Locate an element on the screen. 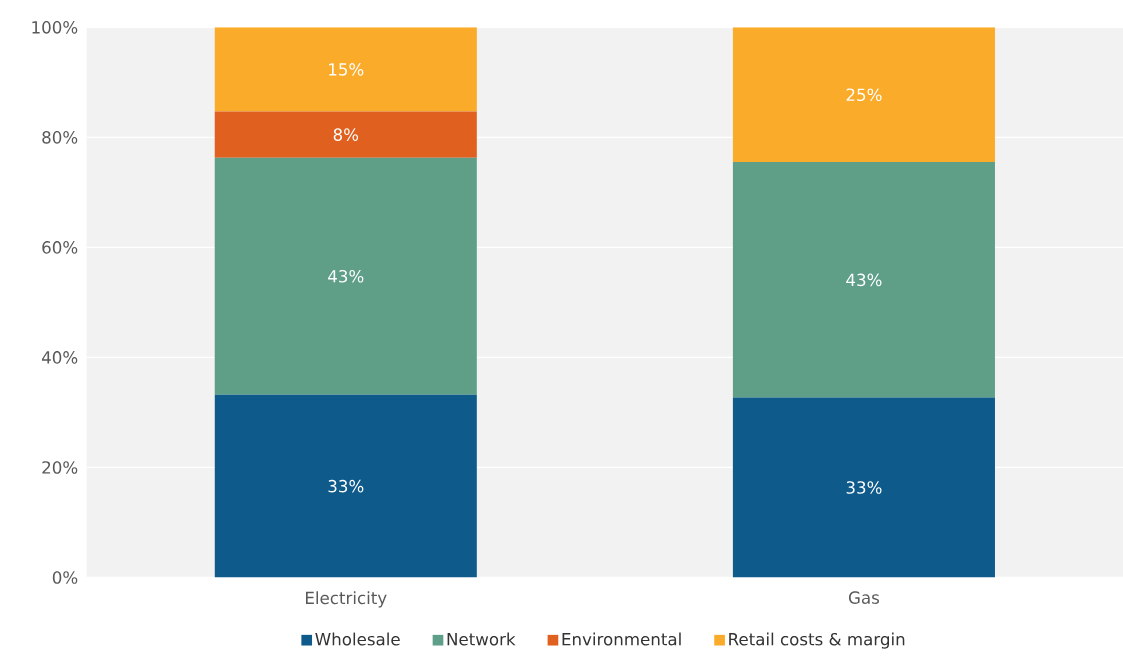 This screenshot has width=1123, height=670. legend-label: Environmental is located at coordinates (621, 639).